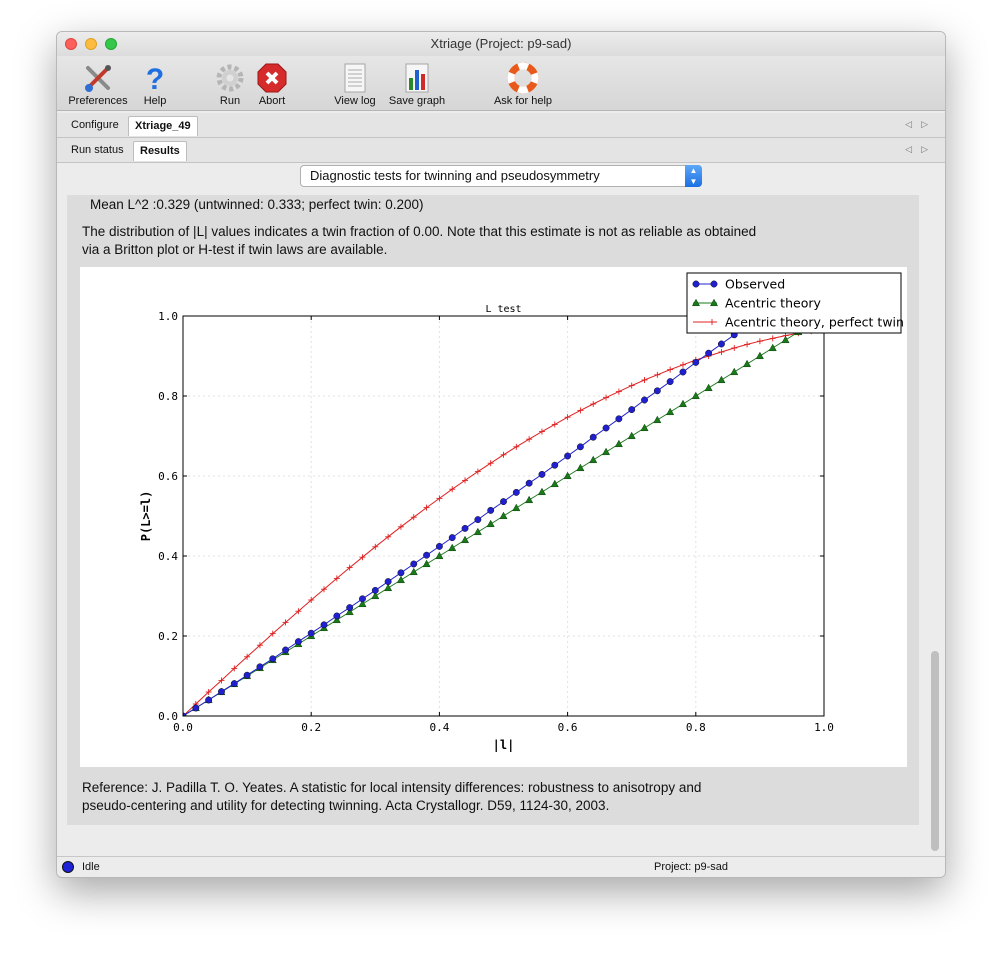 Image resolution: width=1000 pixels, height=956 pixels. I want to click on top-tab-row: Configure Xtriage_49 ◁▷, so click(501, 125).